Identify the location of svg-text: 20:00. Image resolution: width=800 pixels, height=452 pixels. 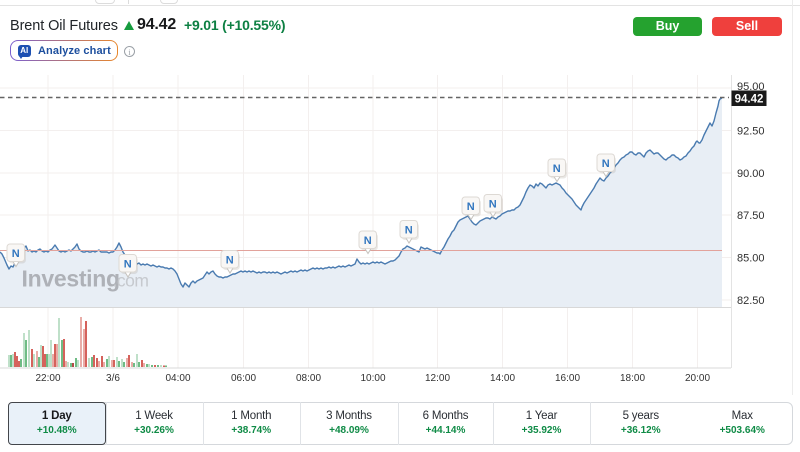
(697, 378).